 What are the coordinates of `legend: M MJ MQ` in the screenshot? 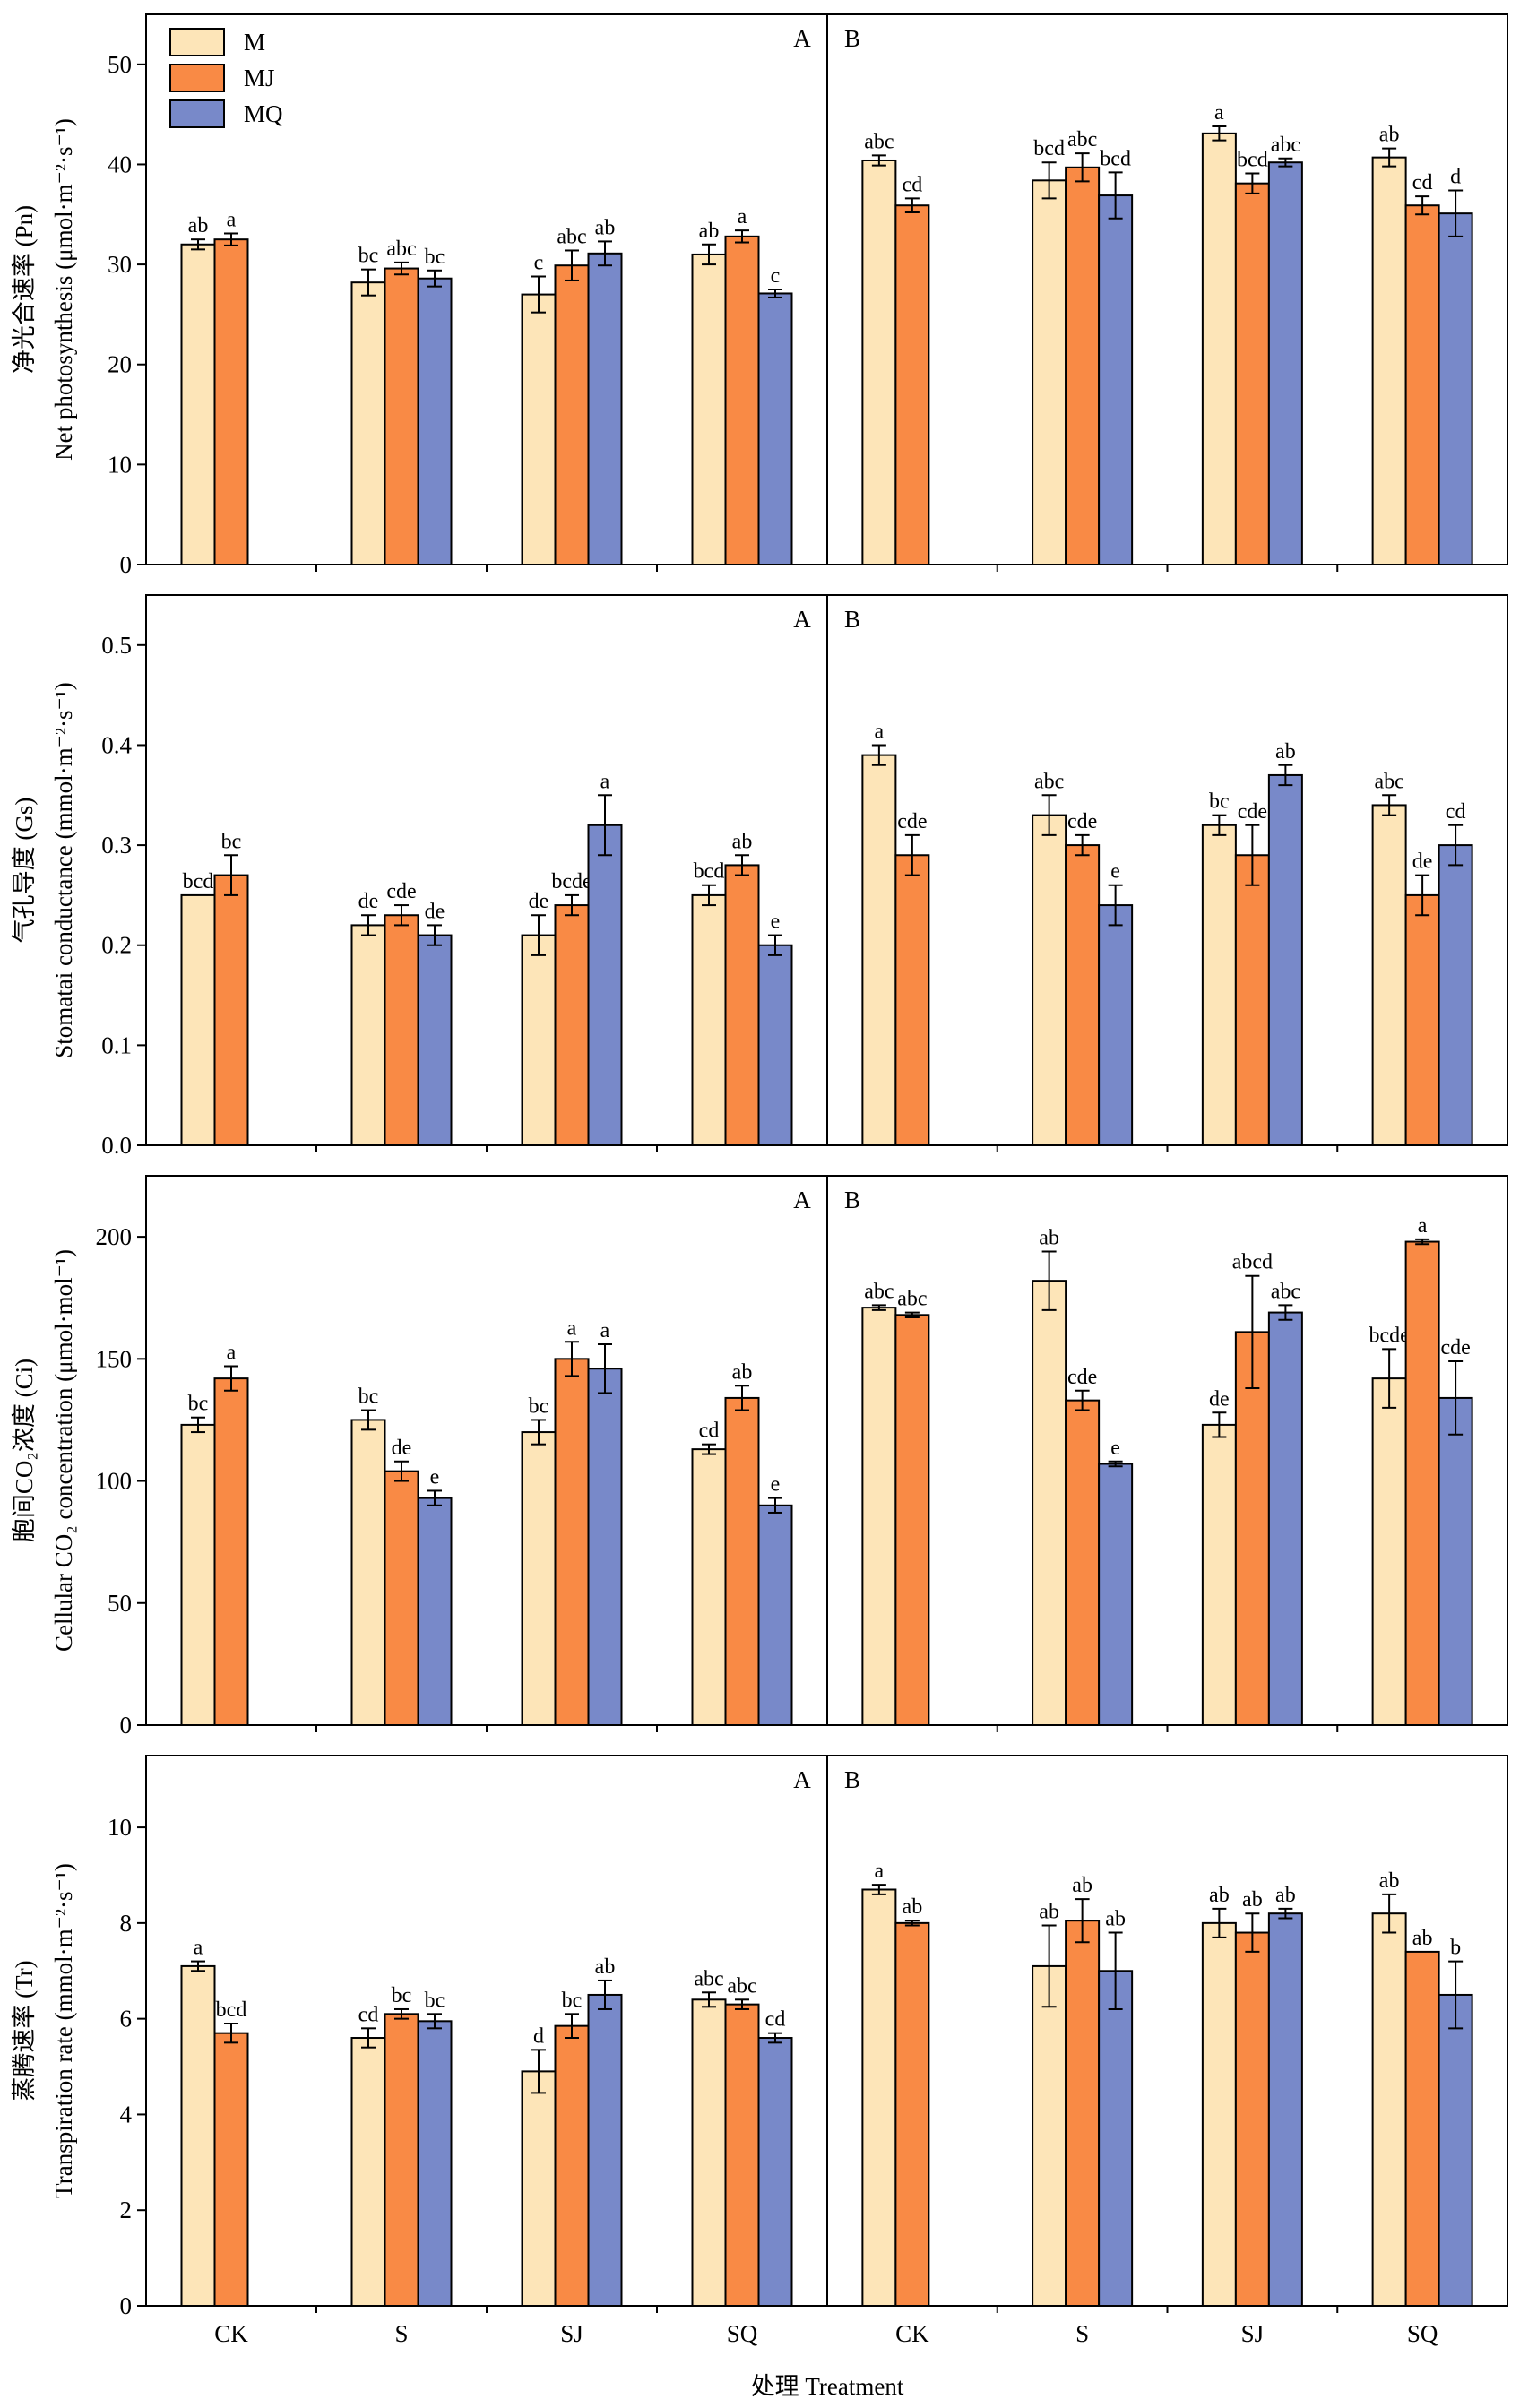 It's located at (226, 78).